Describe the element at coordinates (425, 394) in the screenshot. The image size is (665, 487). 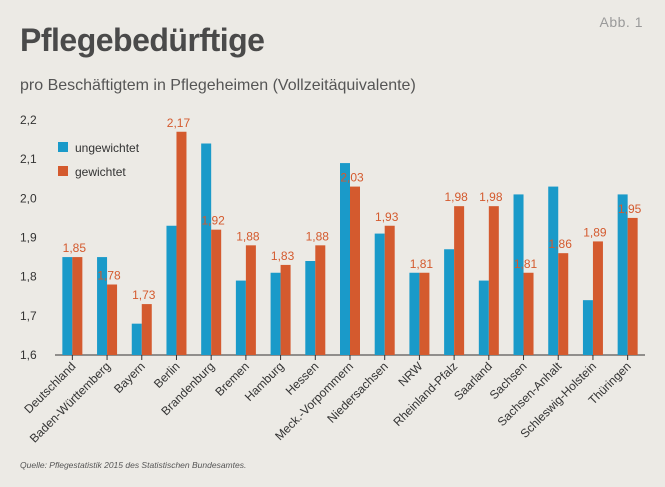
I see `category-label: Rheinland-Pfalz` at that location.